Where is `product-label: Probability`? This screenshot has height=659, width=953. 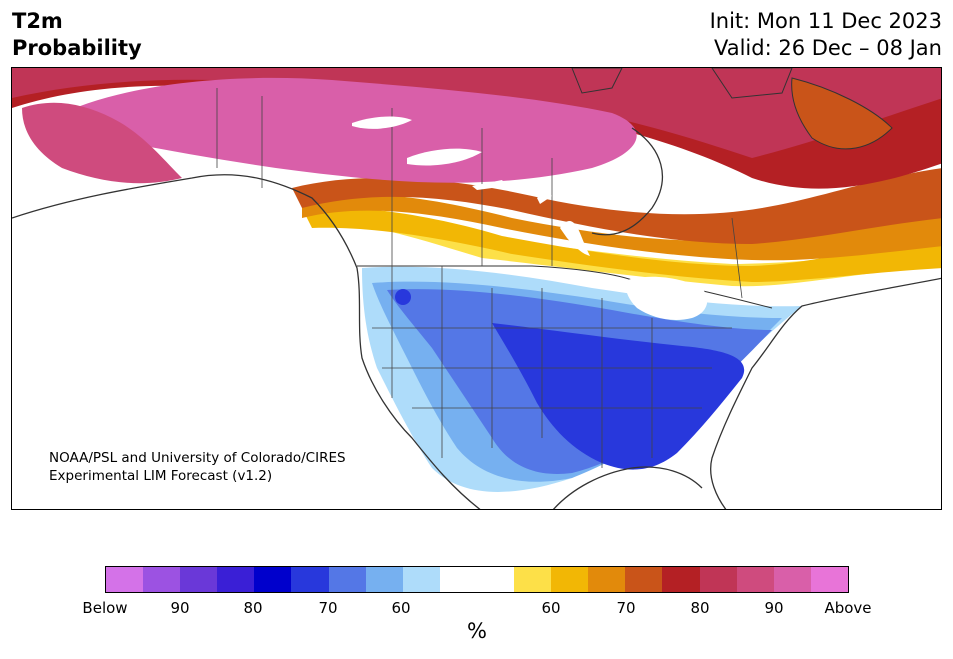
product-label: Probability is located at coordinates (77, 48).